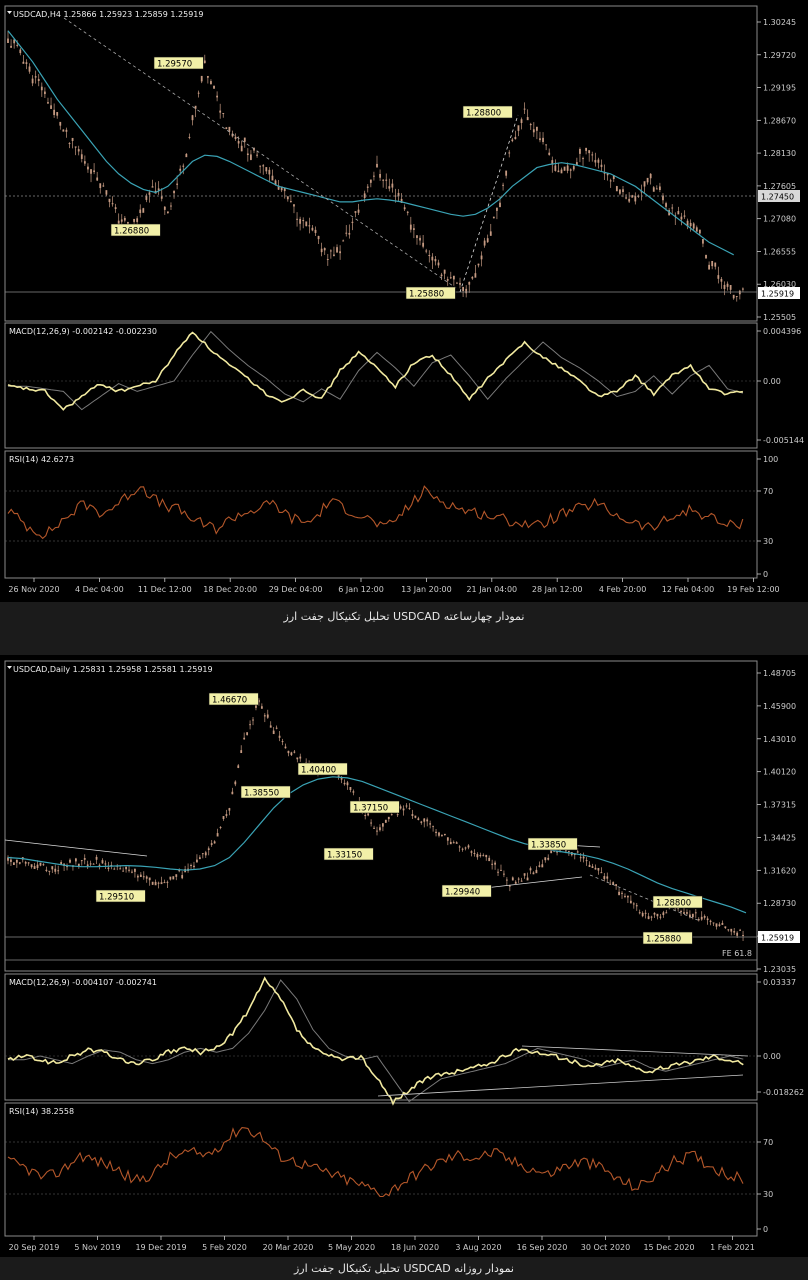 This screenshot has height=1280, width=808. Describe the element at coordinates (673, 904) in the screenshot. I see `price-annotation-label: 1.28800` at that location.